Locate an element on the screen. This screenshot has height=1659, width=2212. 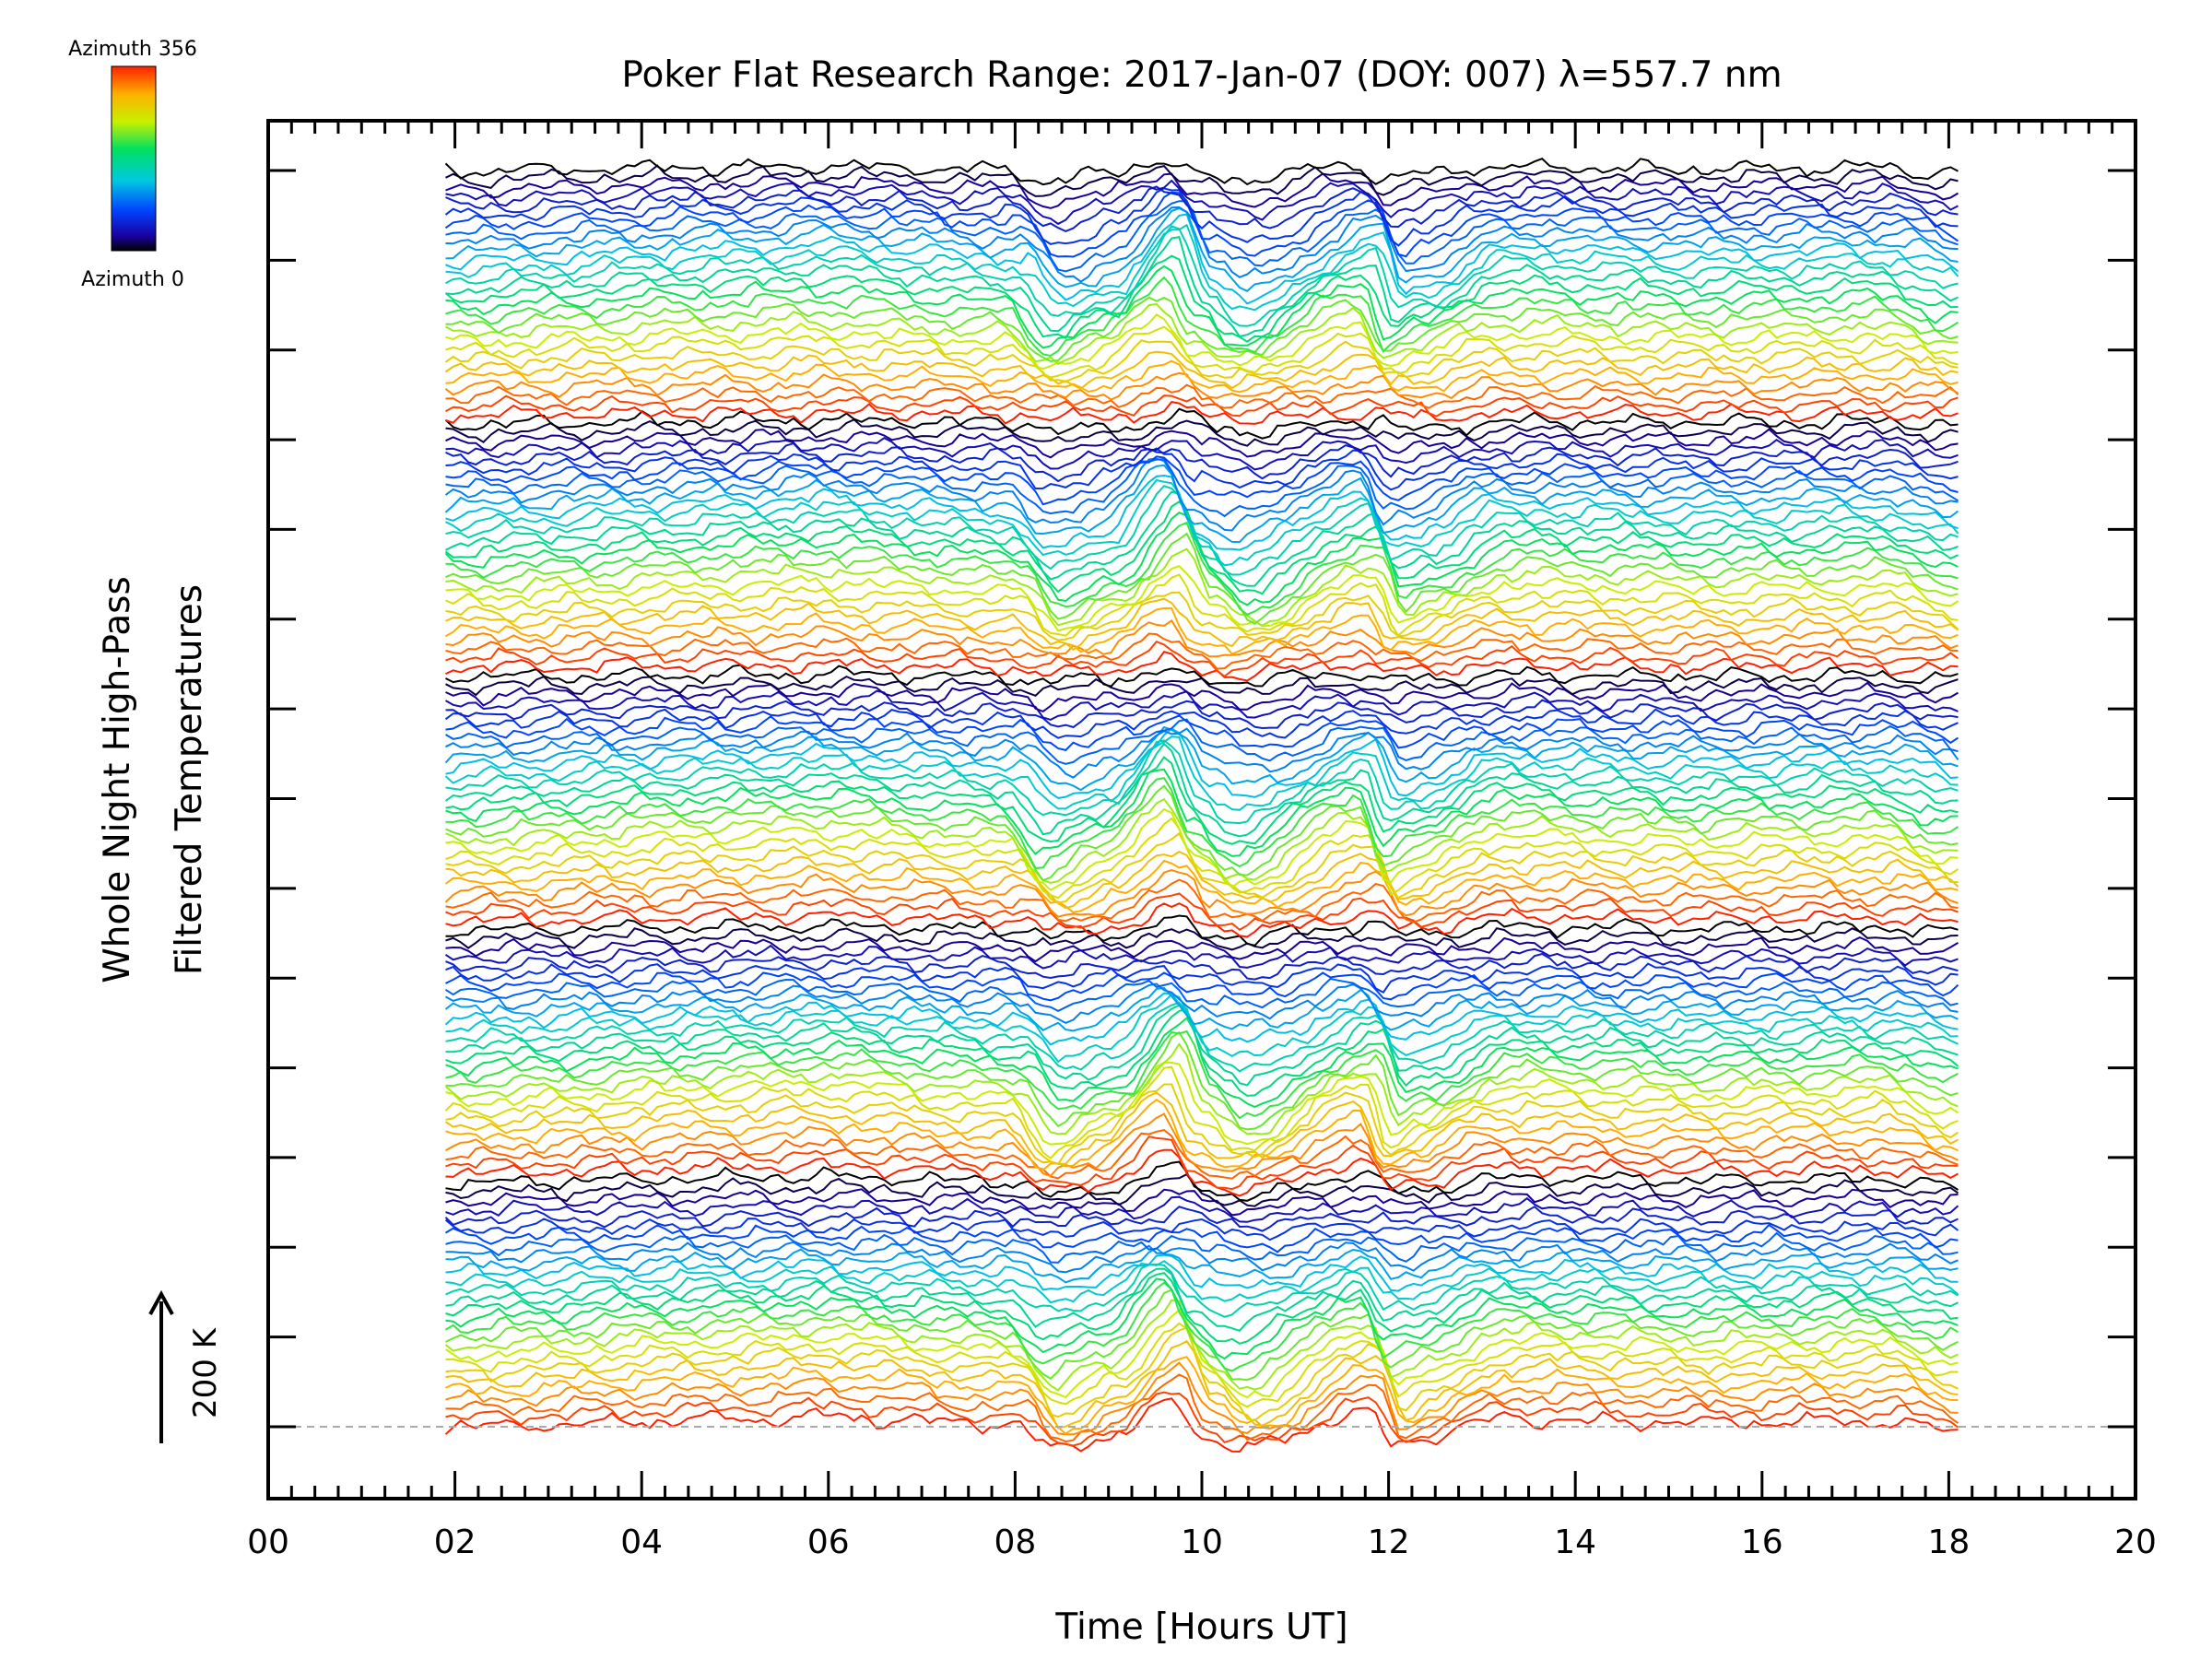
y-axis-label-line2: Filtered Temperatures is located at coordinates (189, 779).